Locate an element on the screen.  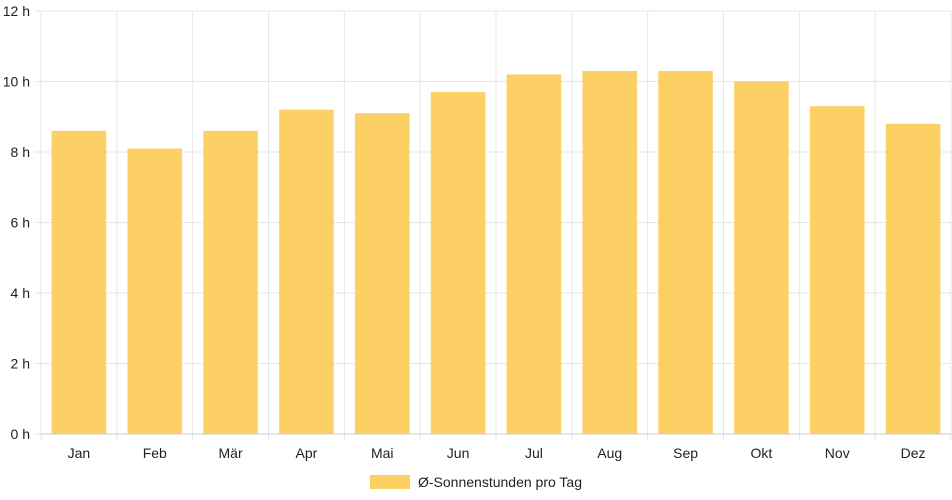
x-tick-label: Mai is located at coordinates (382, 453).